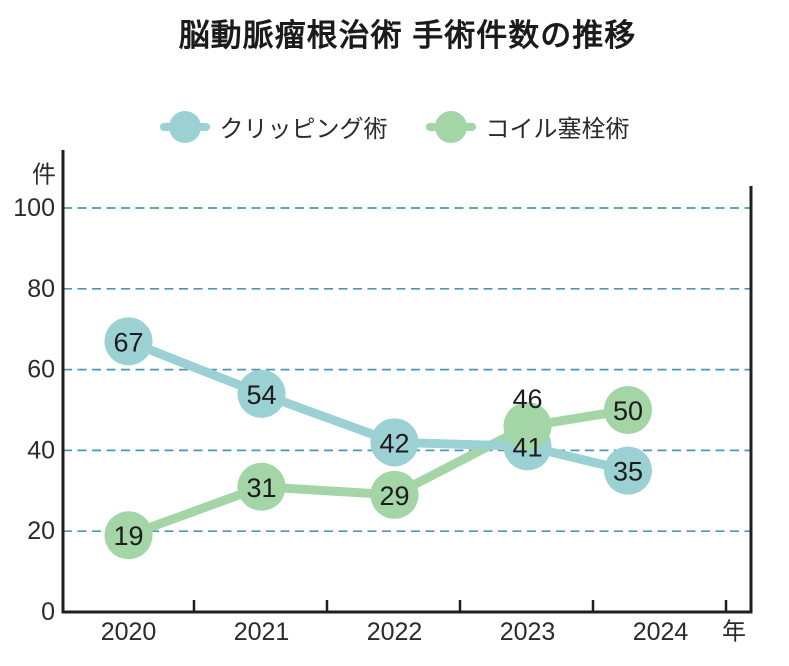  I want to click on data-point-clipping-2024, so click(628, 470).